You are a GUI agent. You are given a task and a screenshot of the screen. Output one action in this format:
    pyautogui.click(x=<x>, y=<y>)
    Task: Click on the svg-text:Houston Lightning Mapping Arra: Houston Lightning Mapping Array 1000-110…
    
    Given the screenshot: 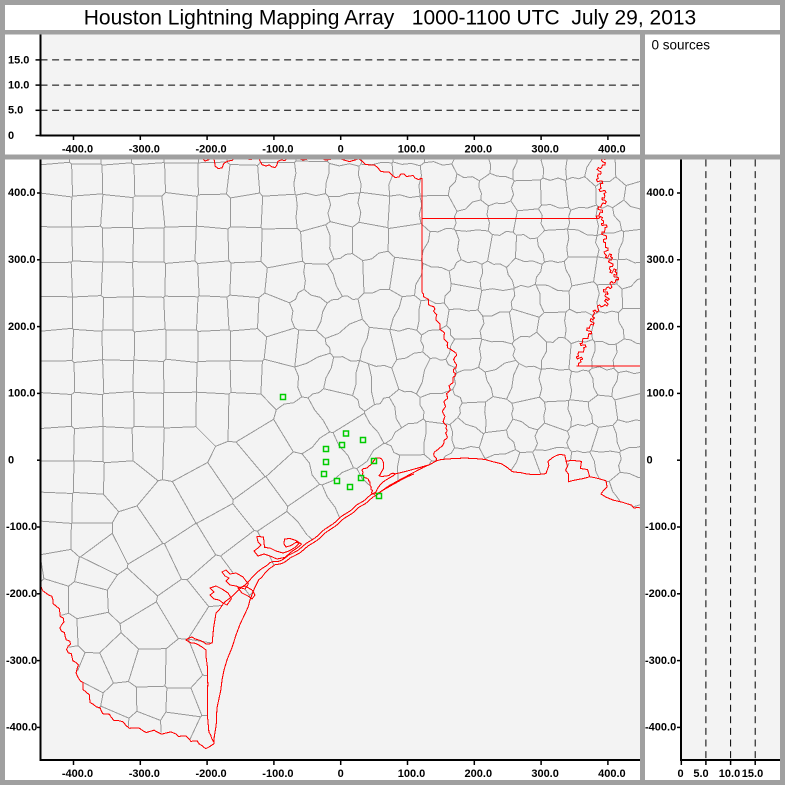 What is the action you would take?
    pyautogui.click(x=390, y=18)
    